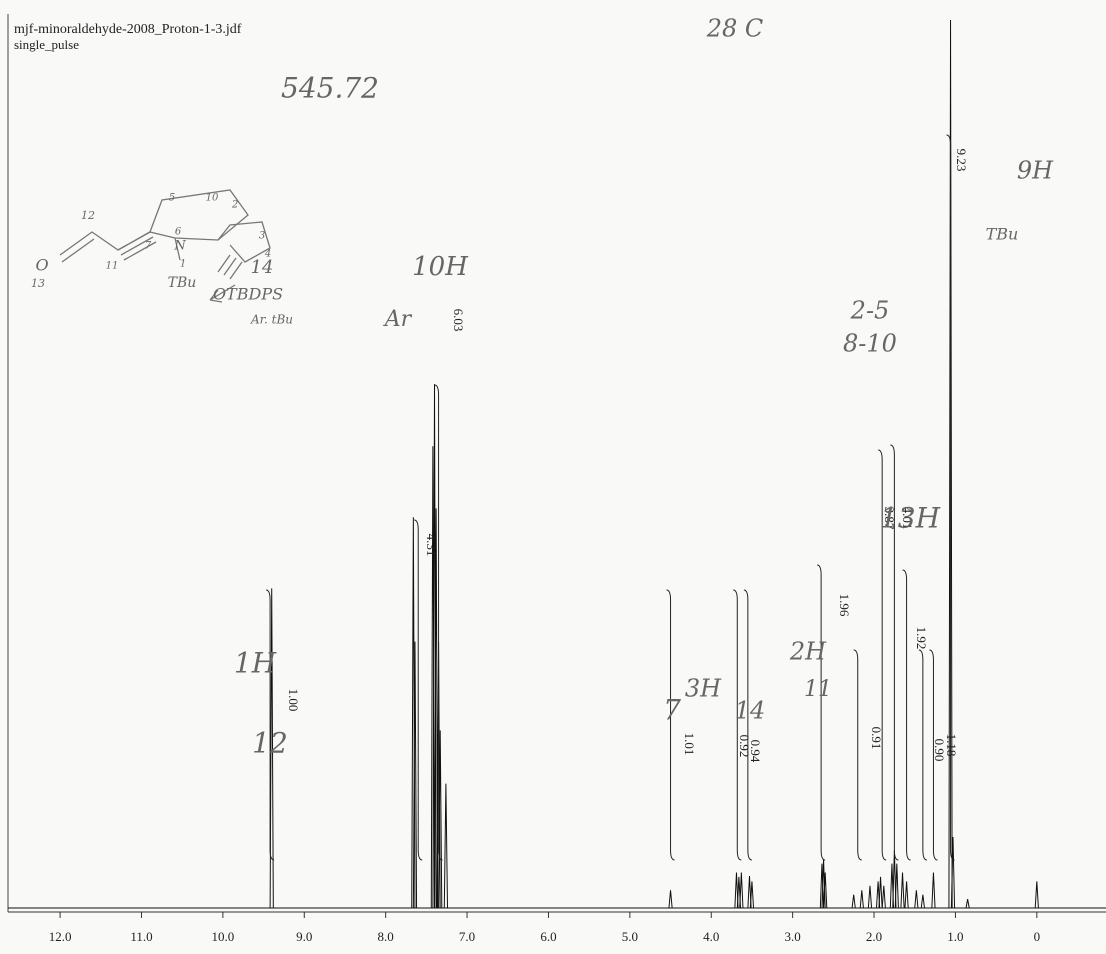  What do you see at coordinates (703, 689) in the screenshot?
I see `handwritten-note: 3H` at bounding box center [703, 689].